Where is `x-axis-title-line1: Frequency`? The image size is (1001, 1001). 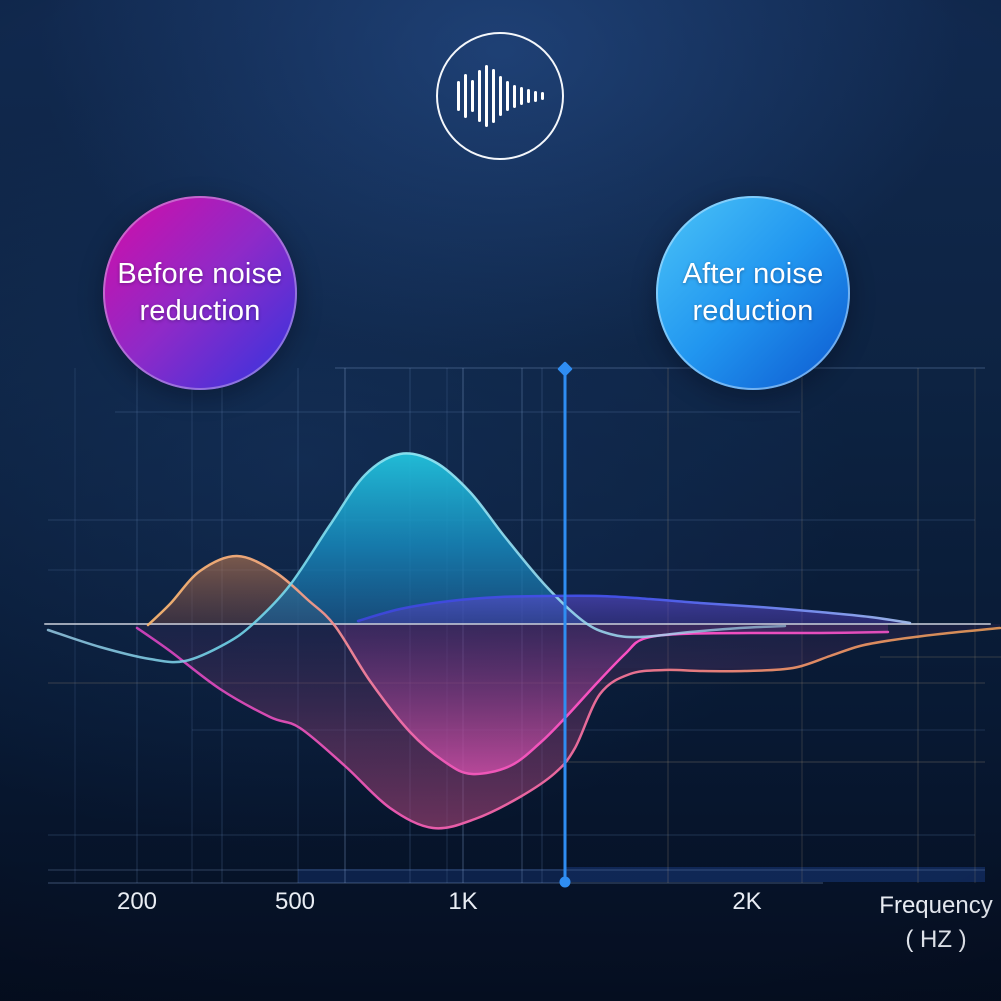
x-axis-title-line1: Frequency is located at coordinates (928, 906).